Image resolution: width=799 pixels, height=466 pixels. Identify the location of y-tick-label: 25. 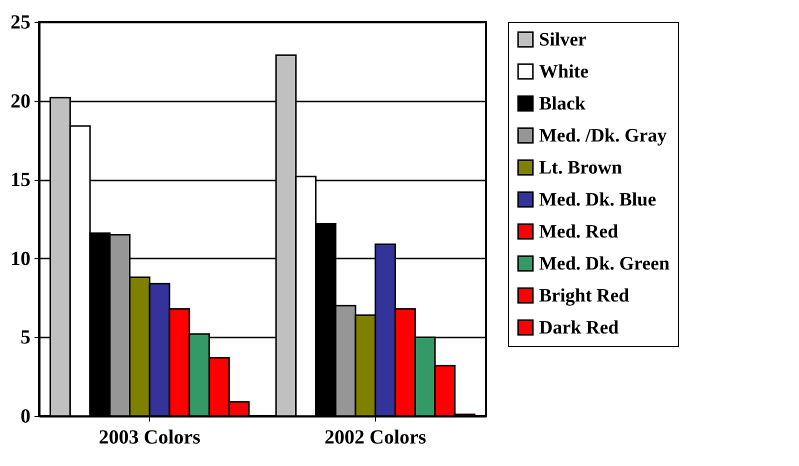
(20, 23).